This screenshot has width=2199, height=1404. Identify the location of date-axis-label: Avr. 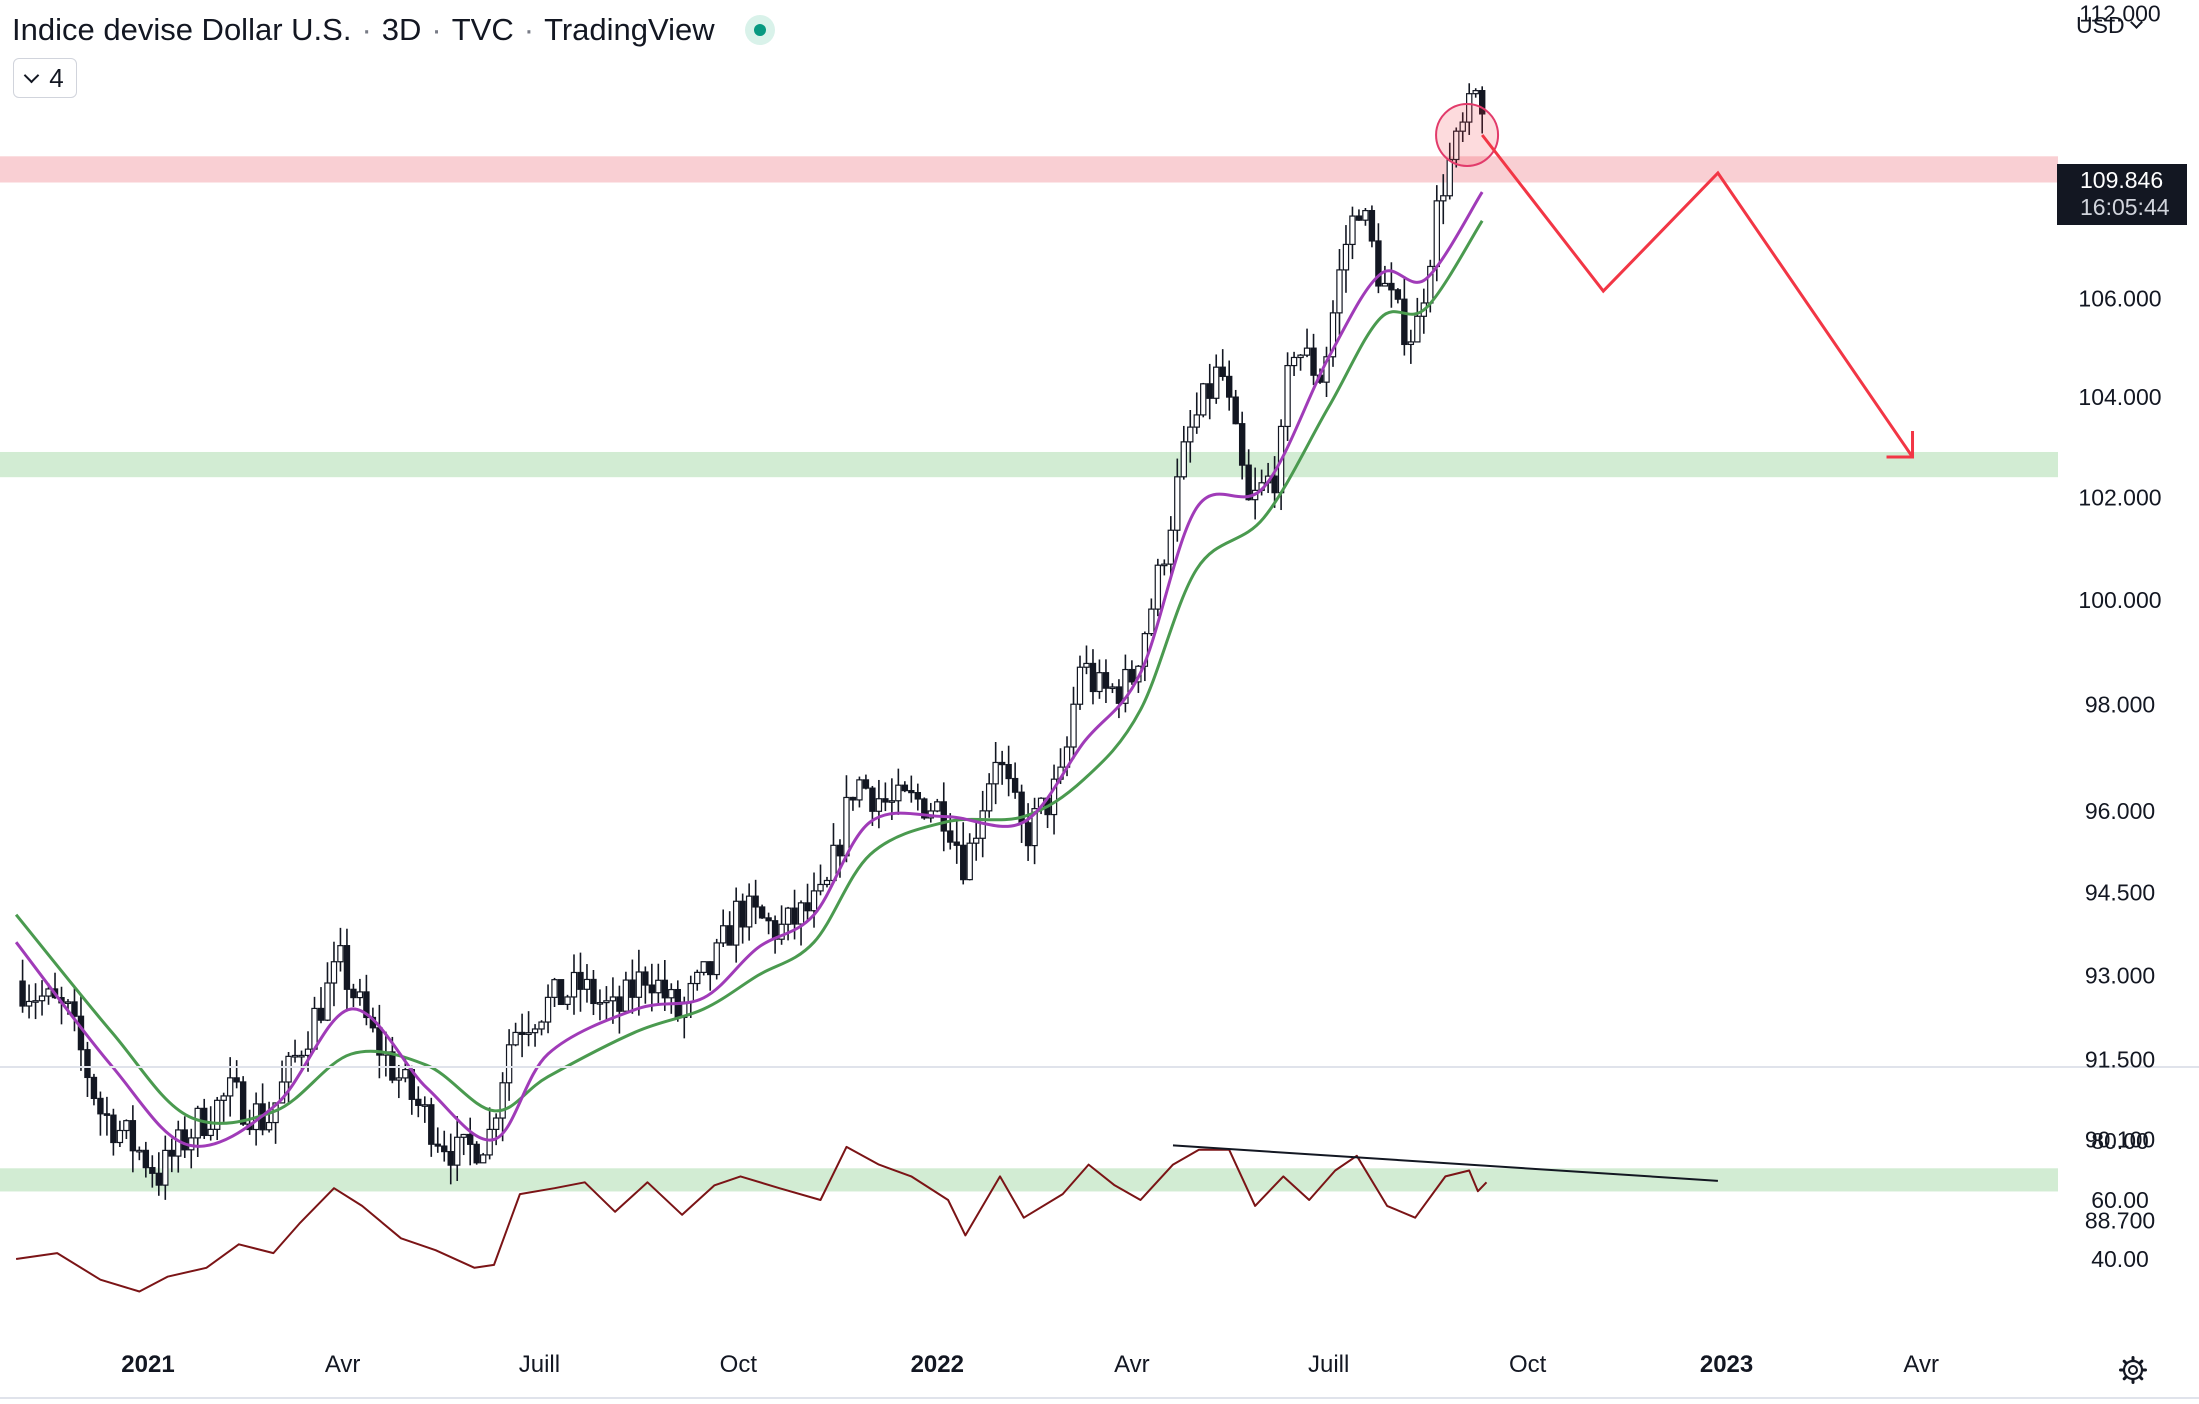
(1132, 1364).